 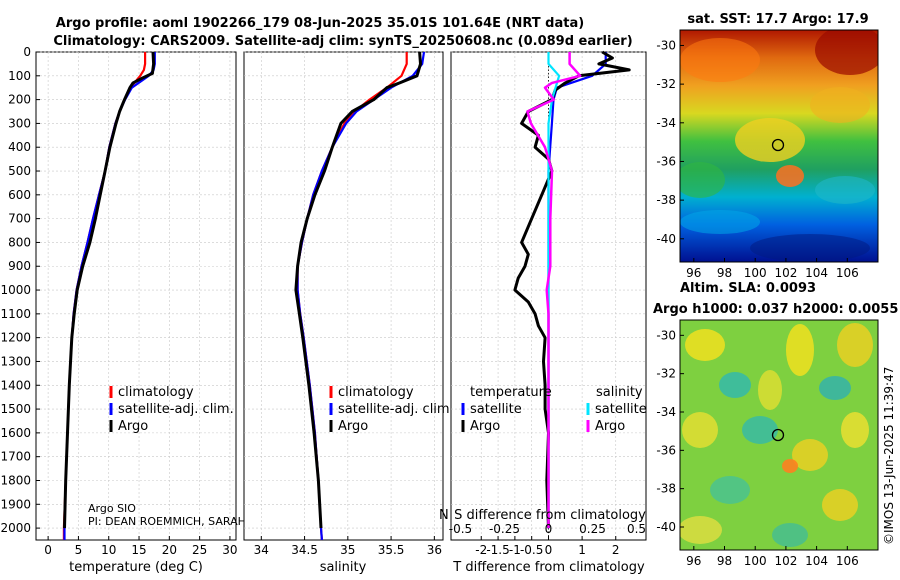 I want to click on imos-stamp: ©IMOS 13-Jun-2025 11:39:47, so click(x=889, y=456).